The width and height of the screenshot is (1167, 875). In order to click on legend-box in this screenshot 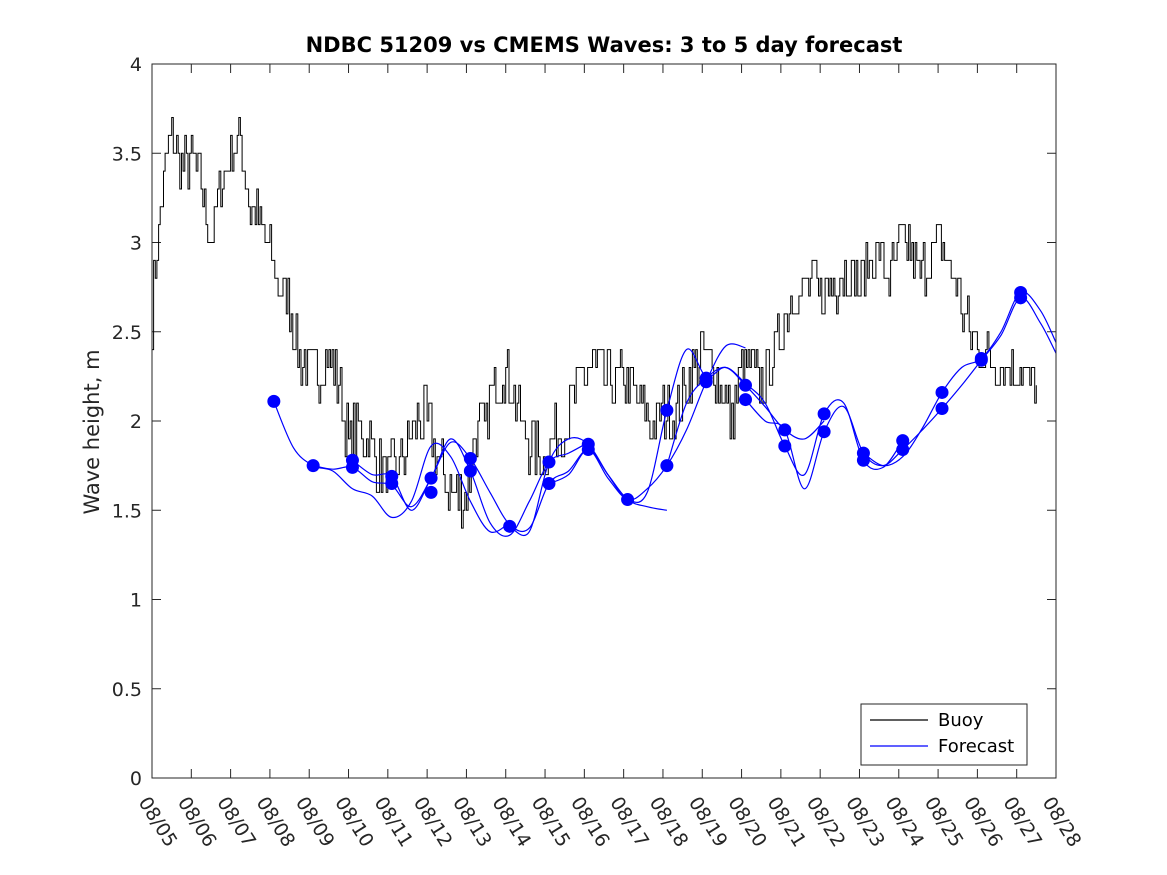, I will do `click(944, 734)`.